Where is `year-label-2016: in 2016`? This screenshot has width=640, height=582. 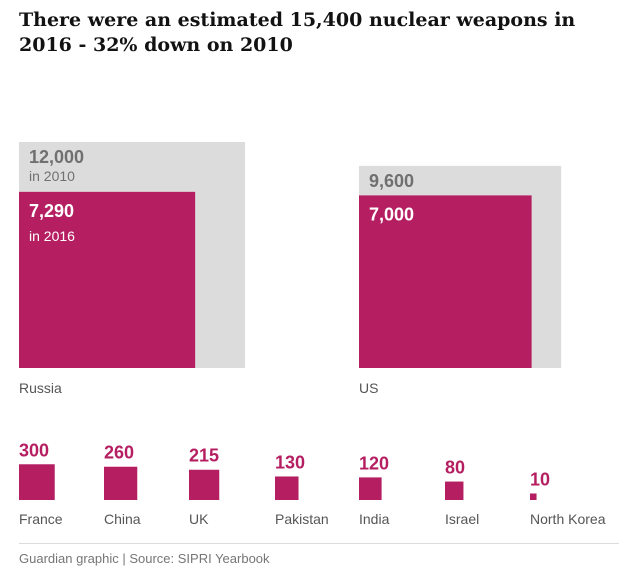
year-label-2016: in 2016 is located at coordinates (52, 236).